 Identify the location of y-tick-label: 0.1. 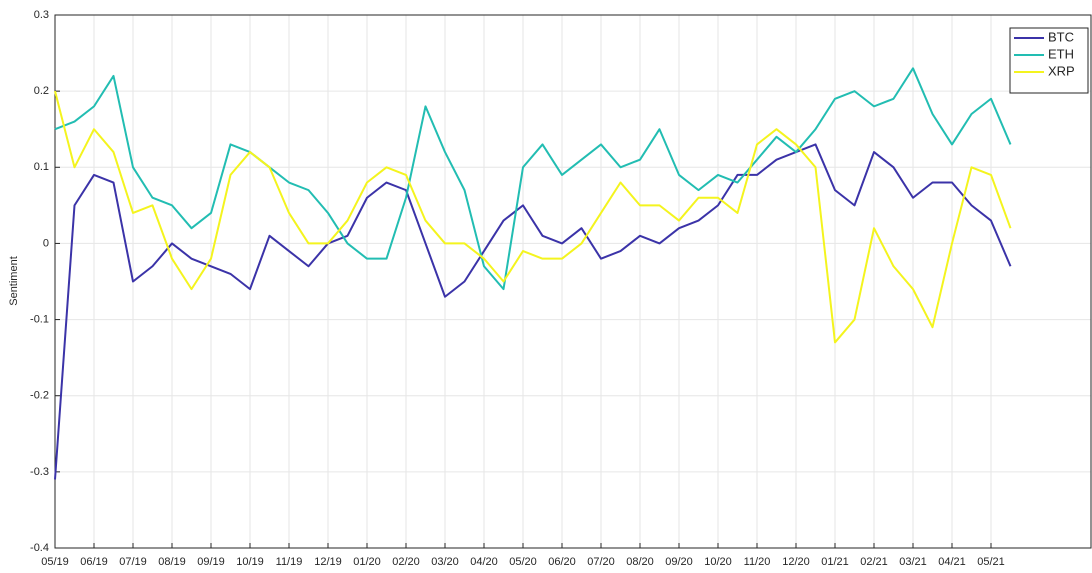
(41, 167).